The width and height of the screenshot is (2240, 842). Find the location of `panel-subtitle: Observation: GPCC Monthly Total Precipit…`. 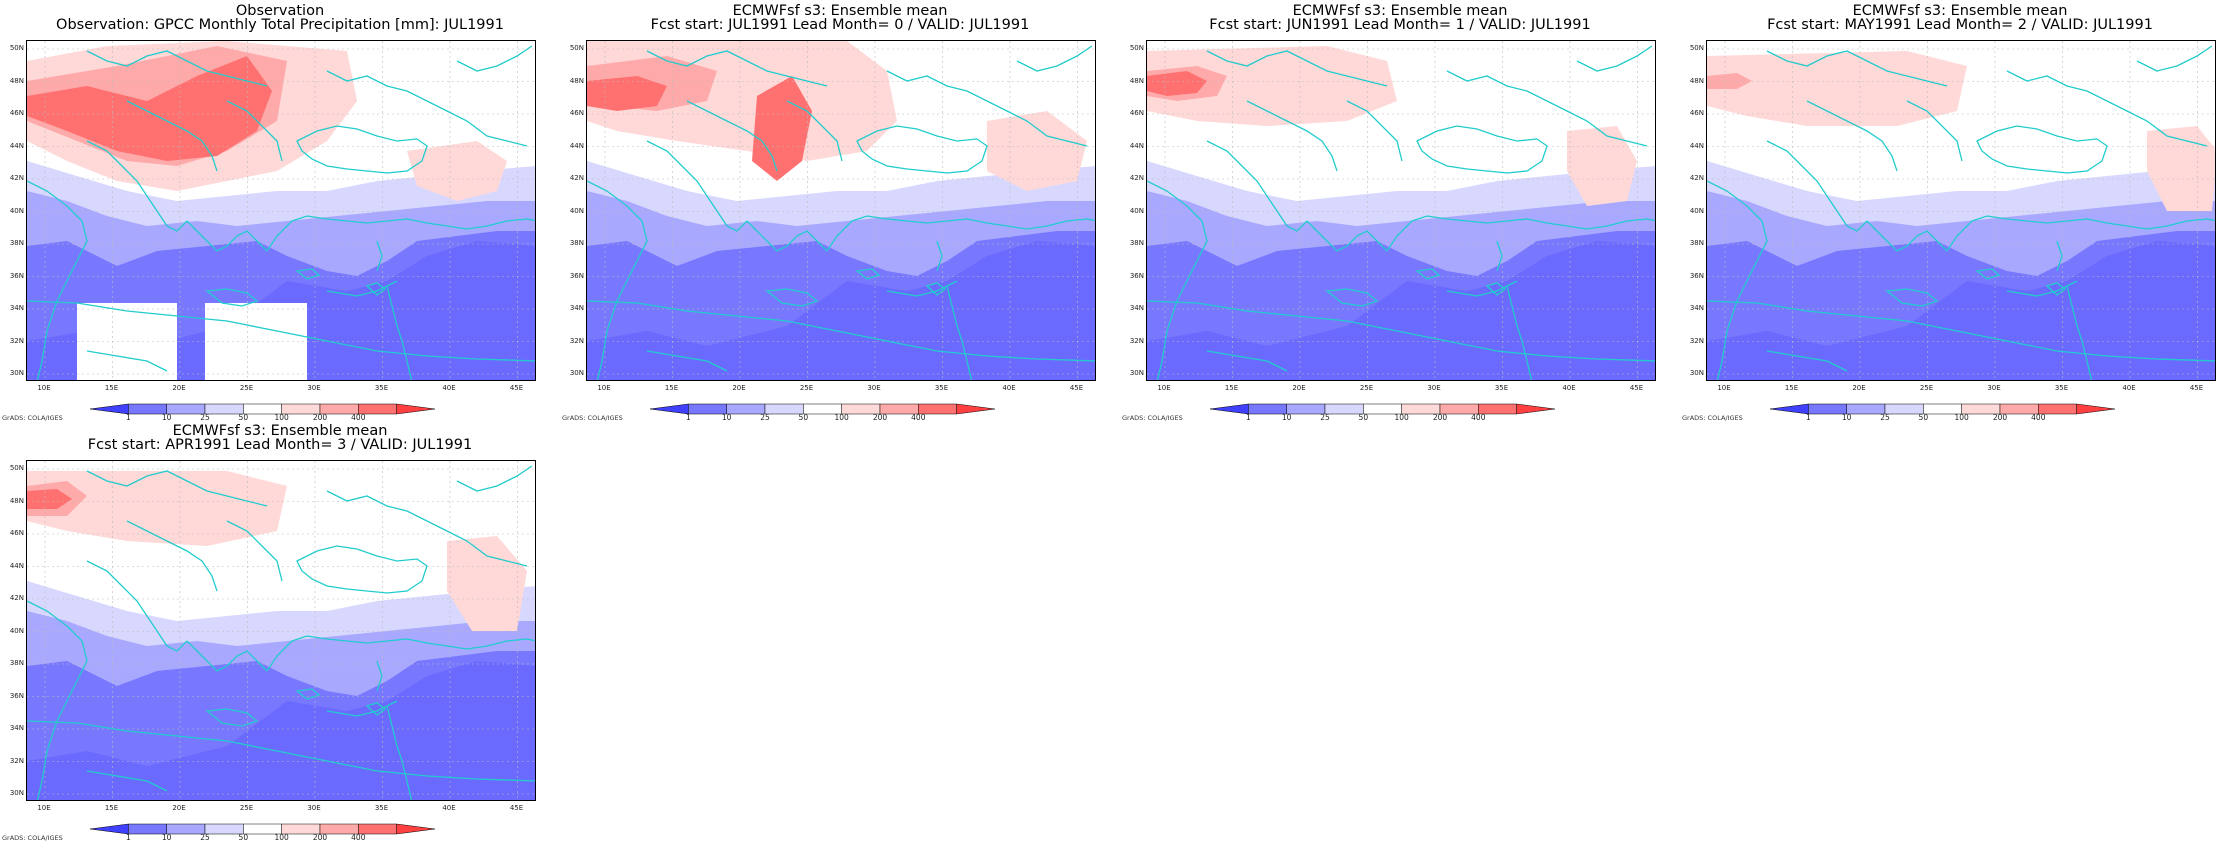

panel-subtitle: Observation: GPCC Monthly Total Precipit… is located at coordinates (280, 25).